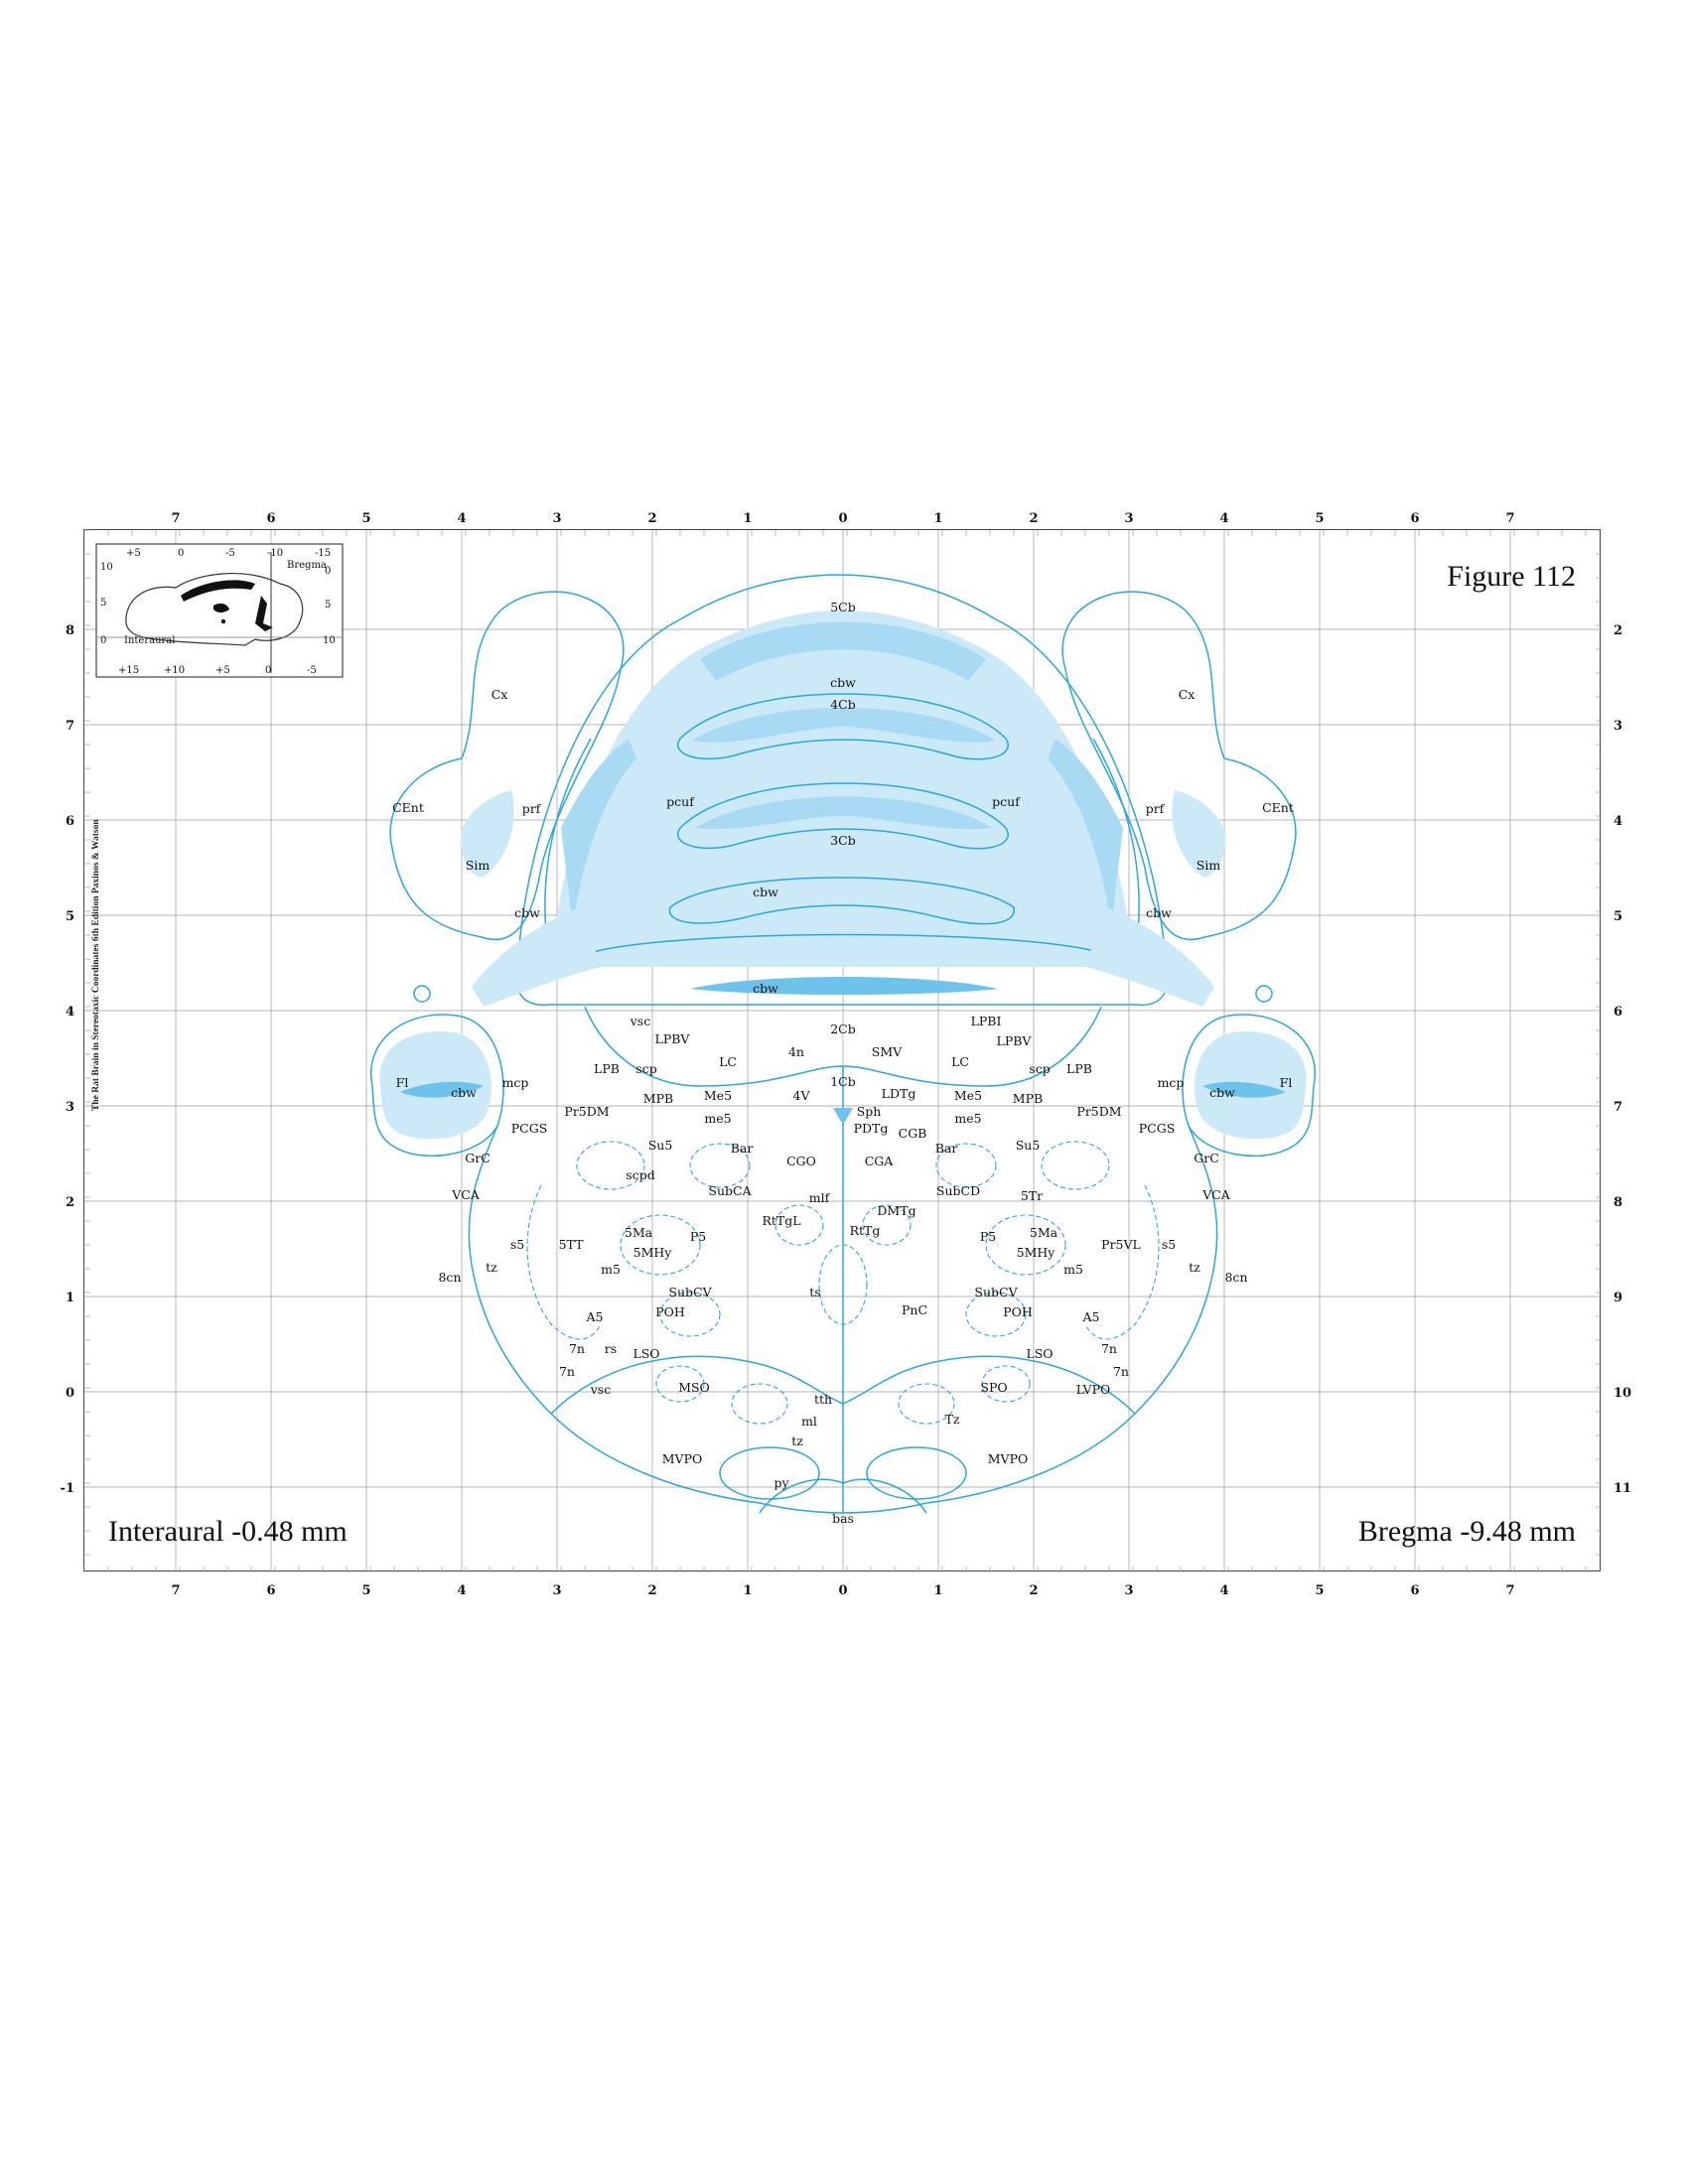 The height and width of the screenshot is (2184, 1688). I want to click on inset-right-tick: 0, so click(328, 571).